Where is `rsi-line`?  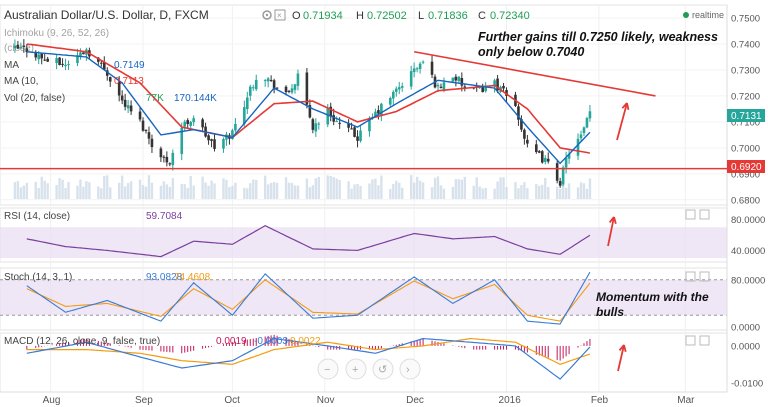 rsi-line is located at coordinates (308, 241).